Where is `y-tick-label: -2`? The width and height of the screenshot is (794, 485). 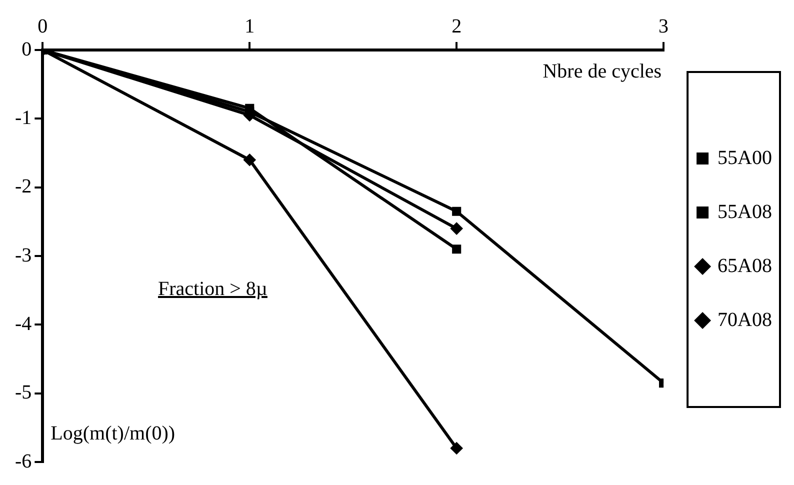 y-tick-label: -2 is located at coordinates (23, 187).